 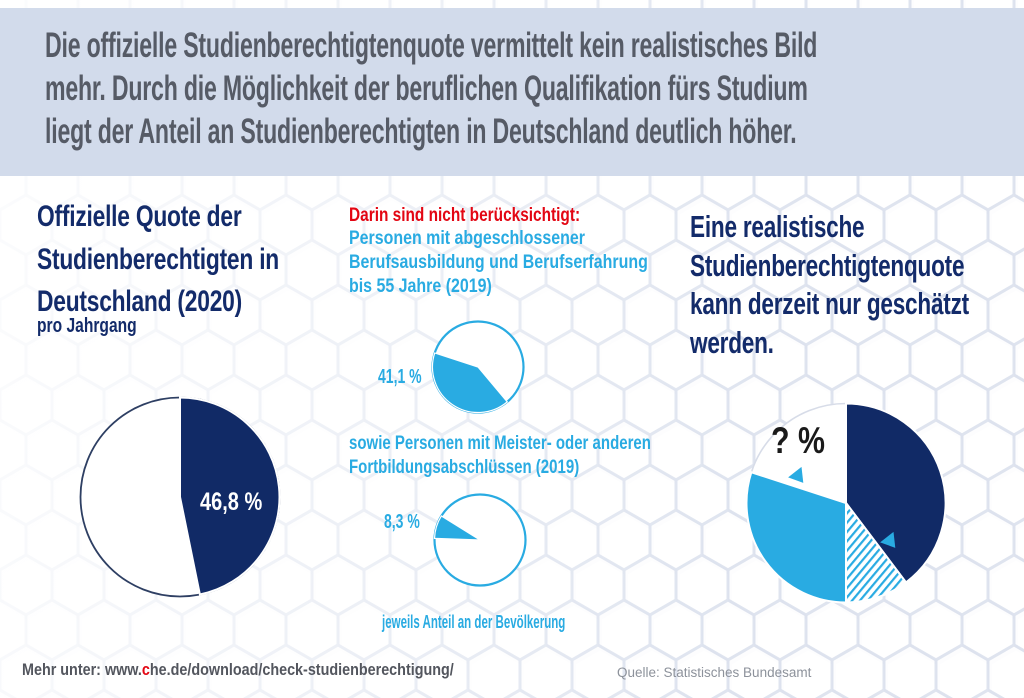 What do you see at coordinates (500, 443) in the screenshot?
I see `text-line: sowie Personen mit Meister- oder anderen` at bounding box center [500, 443].